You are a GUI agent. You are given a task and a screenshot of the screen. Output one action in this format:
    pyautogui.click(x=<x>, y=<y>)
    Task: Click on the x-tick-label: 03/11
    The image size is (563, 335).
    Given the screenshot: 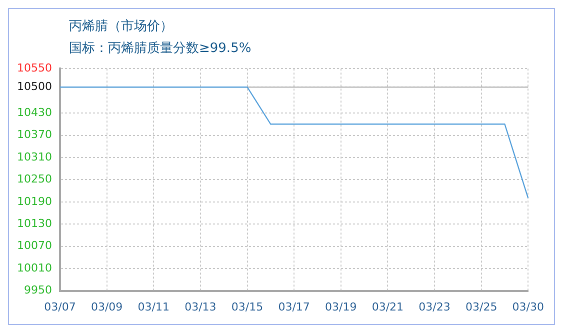 What is the action you would take?
    pyautogui.click(x=154, y=307)
    